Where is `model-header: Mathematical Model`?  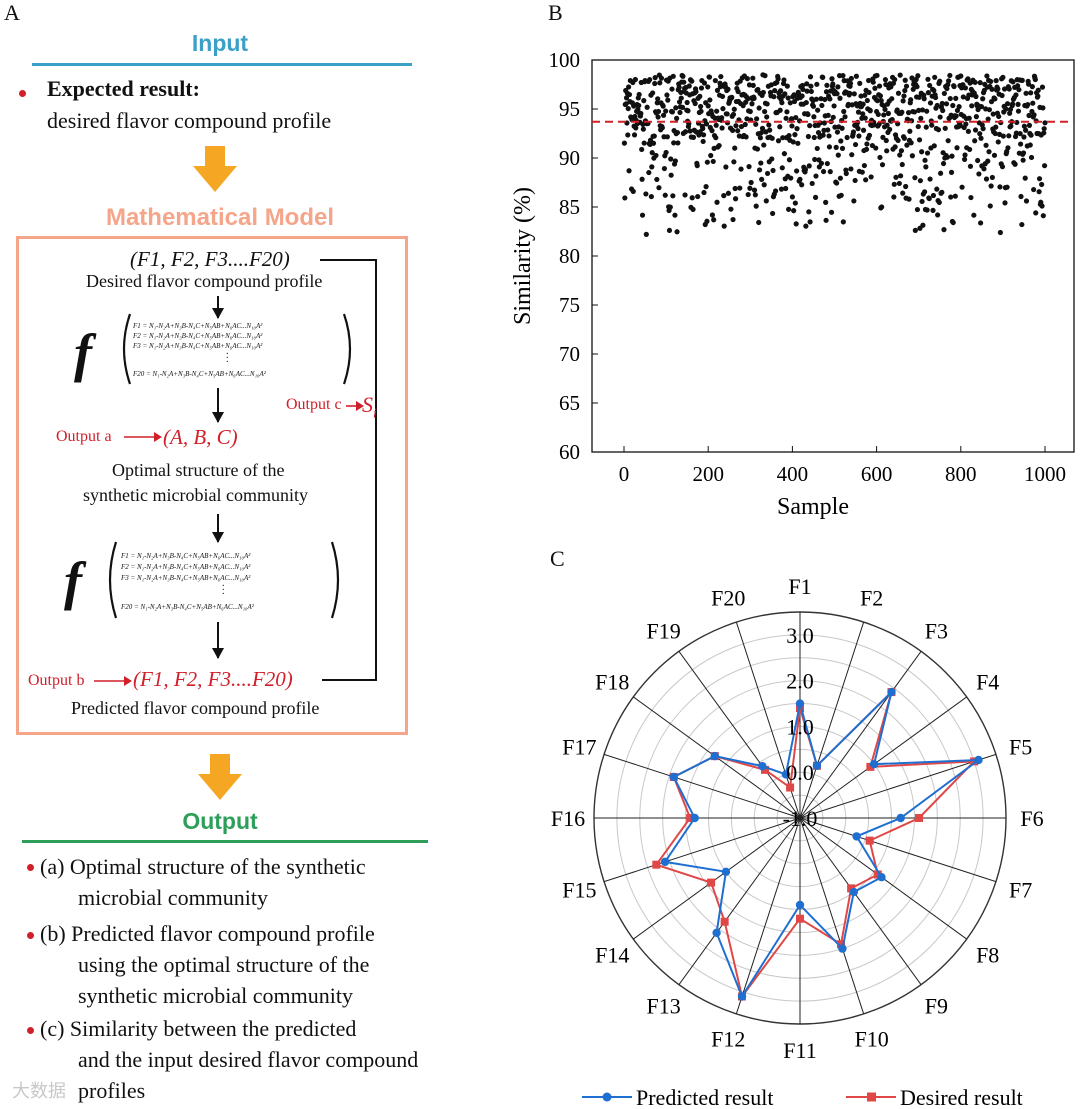 model-header: Mathematical Model is located at coordinates (220, 217).